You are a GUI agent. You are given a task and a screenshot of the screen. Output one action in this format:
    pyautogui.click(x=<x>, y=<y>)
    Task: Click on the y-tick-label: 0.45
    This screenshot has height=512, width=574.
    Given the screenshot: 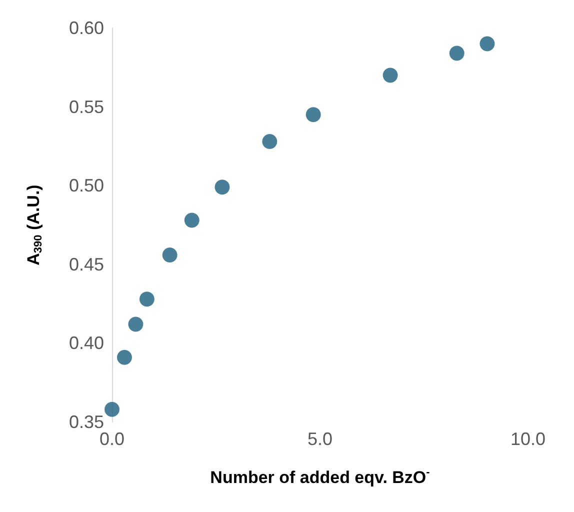 What is the action you would take?
    pyautogui.click(x=86, y=264)
    